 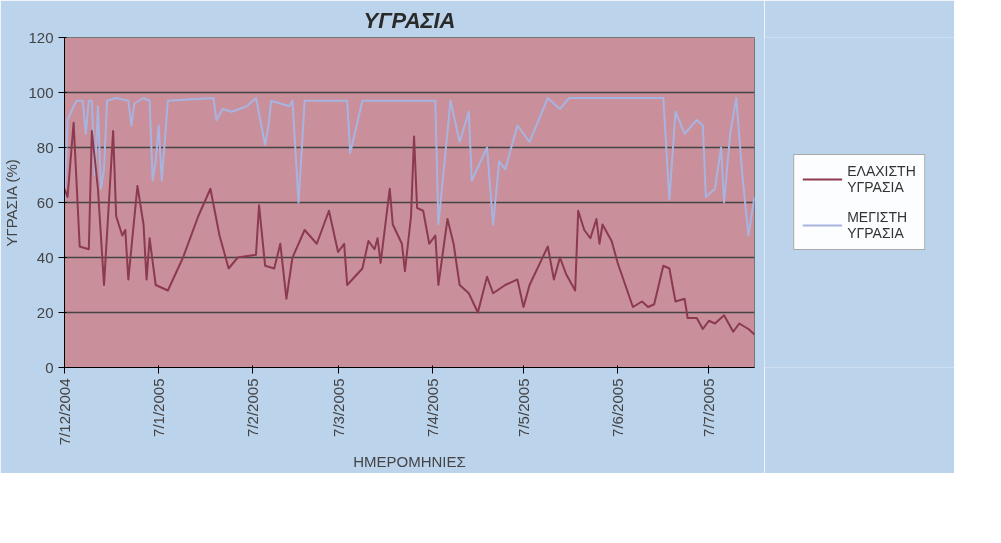 What do you see at coordinates (41, 37) in the screenshot?
I see `y-tick-label: 120` at bounding box center [41, 37].